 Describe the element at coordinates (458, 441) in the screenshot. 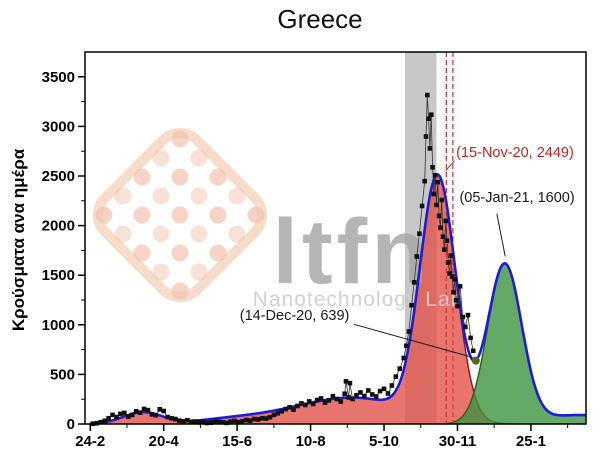

I see `x-tick-label: 30-11` at that location.